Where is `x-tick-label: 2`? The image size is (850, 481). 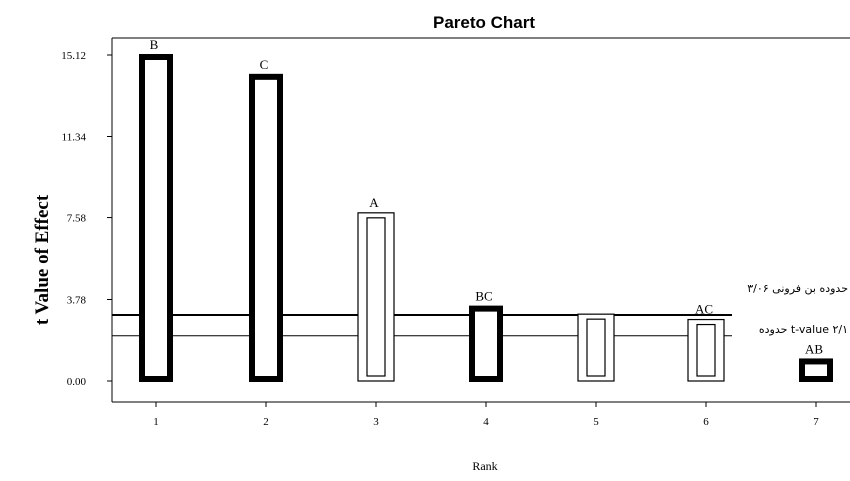
x-tick-label: 2 is located at coordinates (266, 422).